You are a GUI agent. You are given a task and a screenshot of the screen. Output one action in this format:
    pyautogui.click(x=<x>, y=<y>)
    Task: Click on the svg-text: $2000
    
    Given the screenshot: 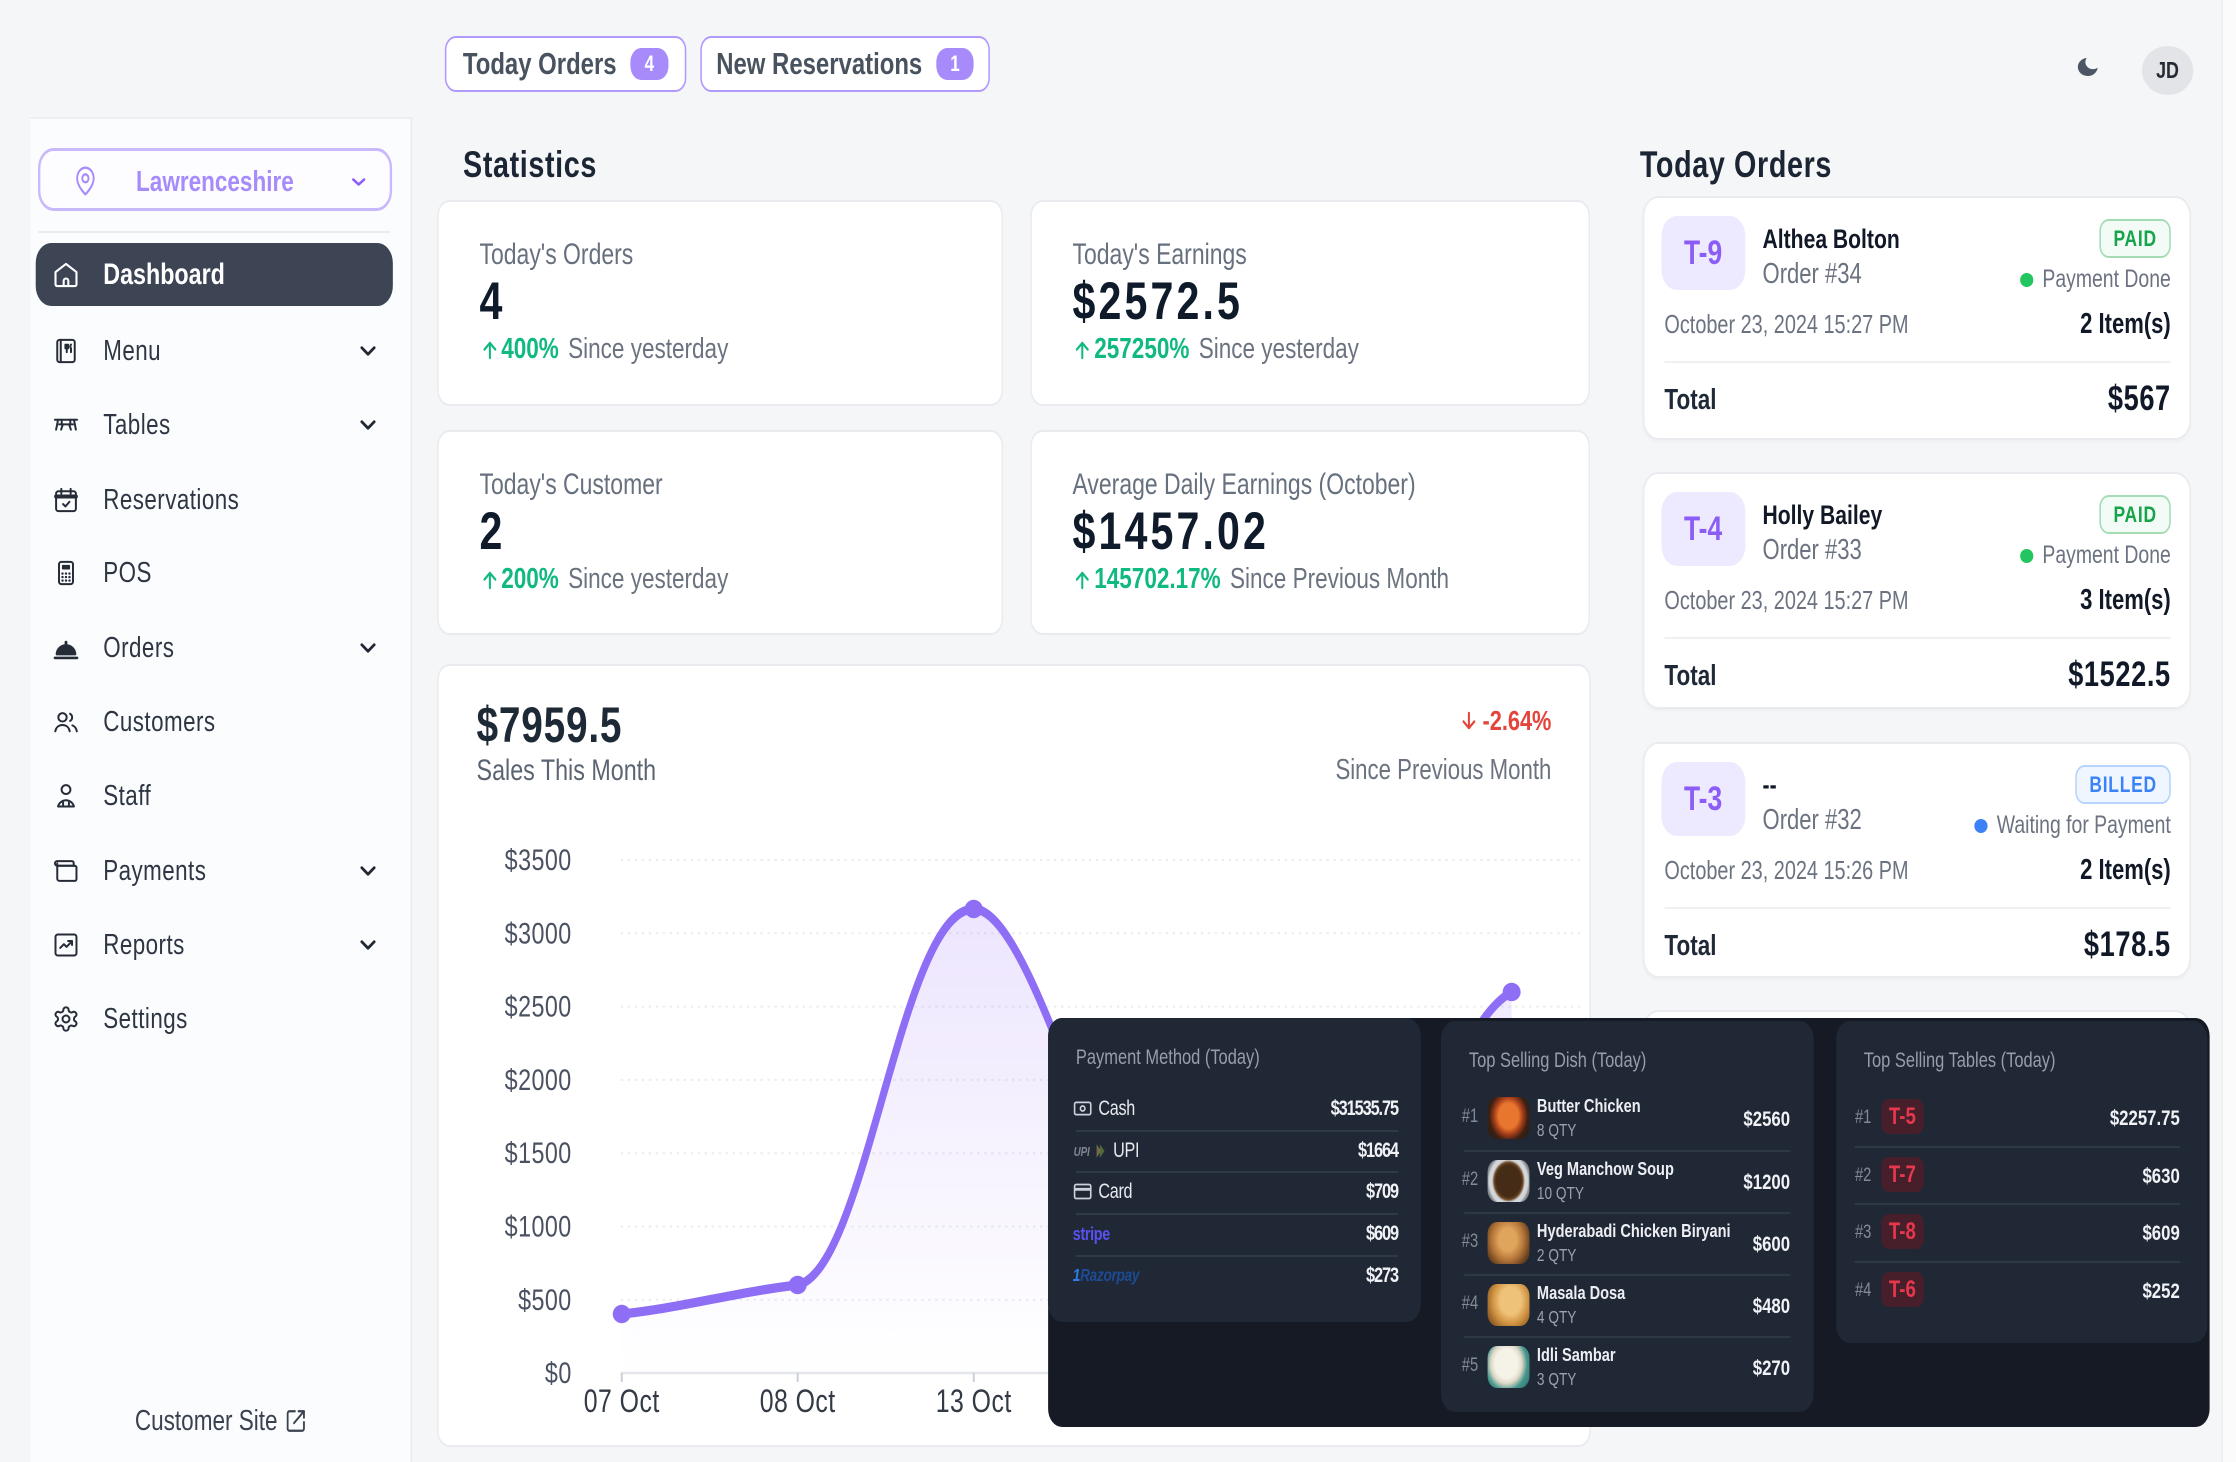 What is the action you would take?
    pyautogui.click(x=537, y=1080)
    